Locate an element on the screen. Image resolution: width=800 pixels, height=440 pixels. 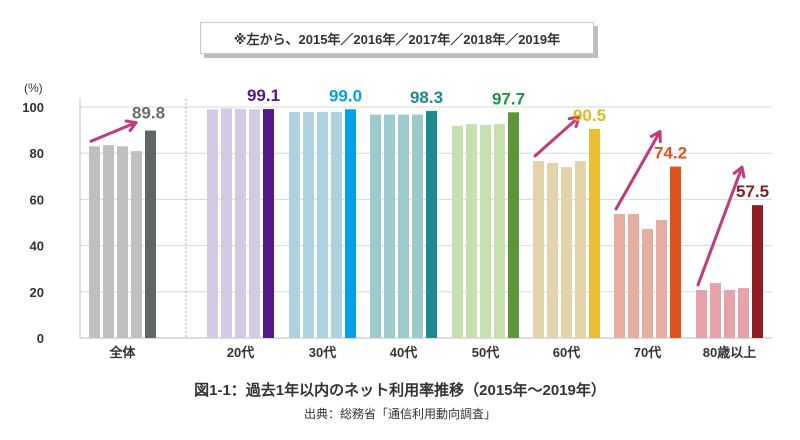
data-label: 89.8 is located at coordinates (148, 113).